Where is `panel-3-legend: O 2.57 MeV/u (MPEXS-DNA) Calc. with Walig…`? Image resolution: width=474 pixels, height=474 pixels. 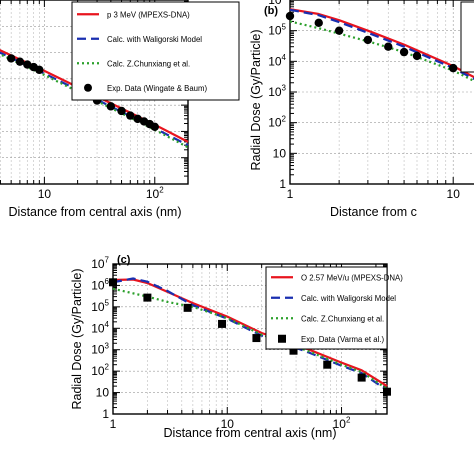
panel-3-legend: O 2.57 MeV/u (MPEXS-DNA) Calc. with Walig… is located at coordinates (334, 308).